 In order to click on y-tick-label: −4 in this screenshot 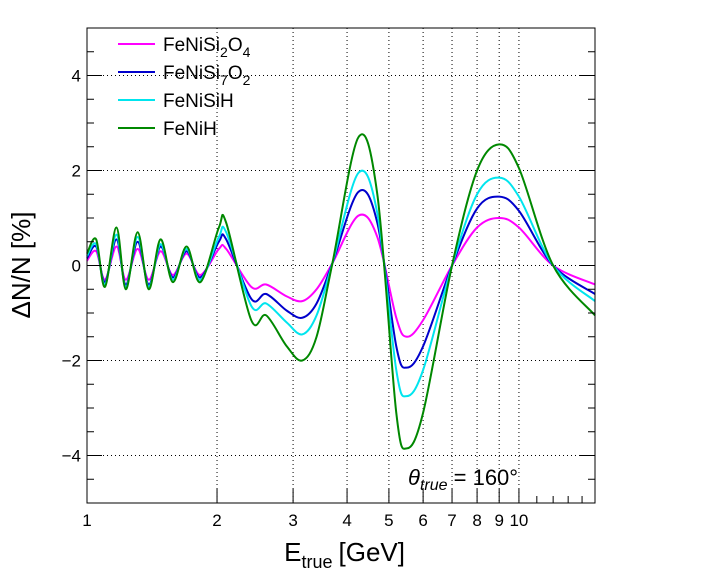, I will do `click(71, 456)`.